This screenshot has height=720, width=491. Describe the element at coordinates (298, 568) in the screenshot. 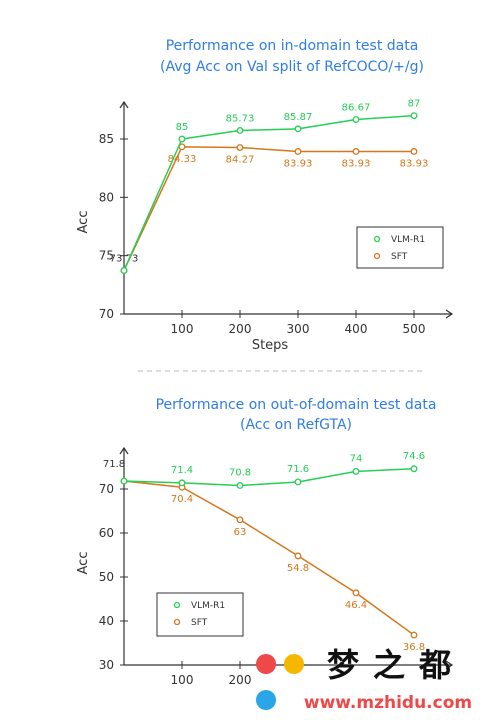

I see `data-label: 54.8` at that location.